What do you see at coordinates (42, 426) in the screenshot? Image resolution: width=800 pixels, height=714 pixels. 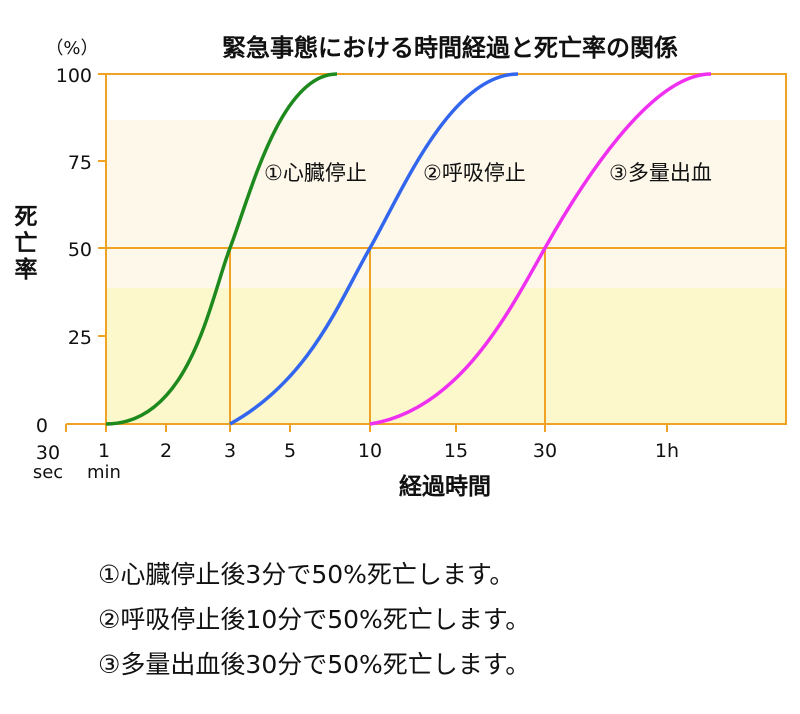 I see `y-tick-label: 0` at bounding box center [42, 426].